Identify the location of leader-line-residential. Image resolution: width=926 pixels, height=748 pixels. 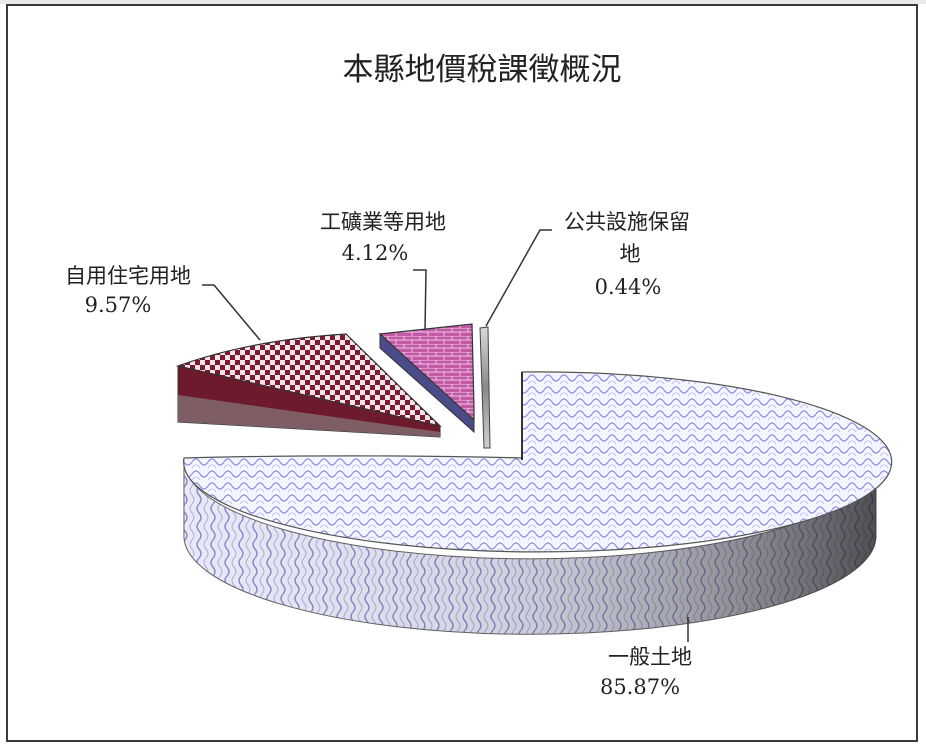
(231, 312).